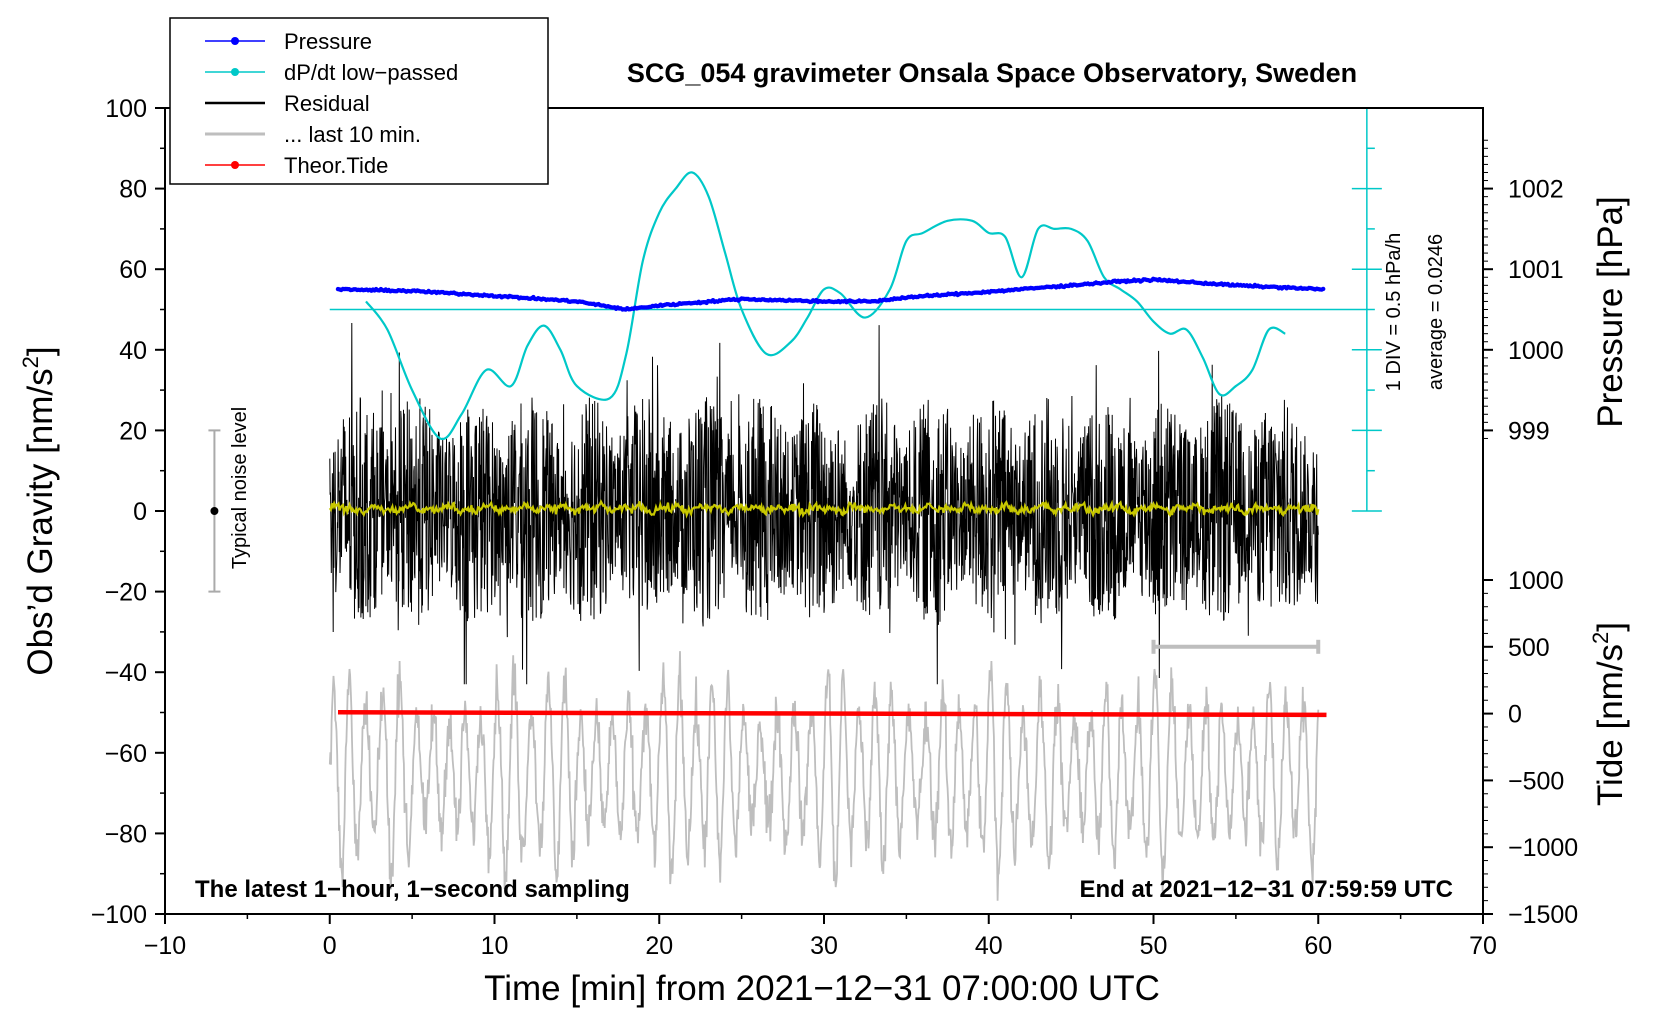  Describe the element at coordinates (133, 431) in the screenshot. I see `gravity-tick-label: 20` at that location.